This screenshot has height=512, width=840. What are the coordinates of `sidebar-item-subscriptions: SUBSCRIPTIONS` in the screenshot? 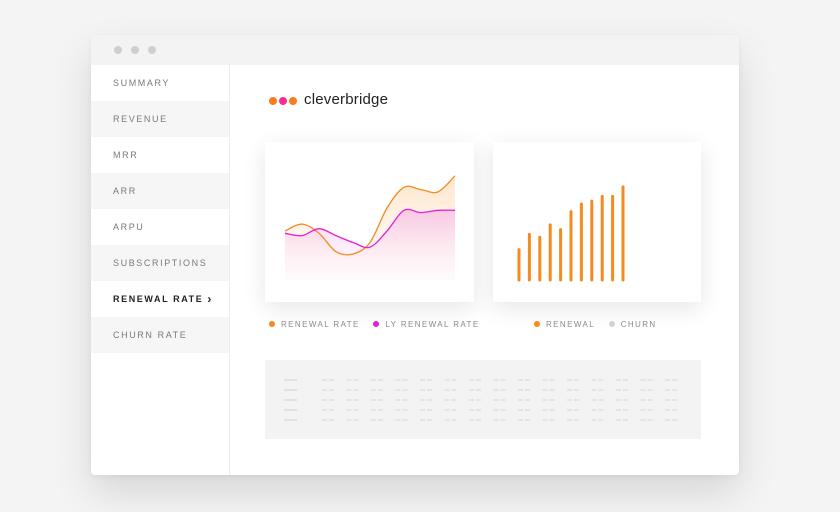 It's located at (160, 263).